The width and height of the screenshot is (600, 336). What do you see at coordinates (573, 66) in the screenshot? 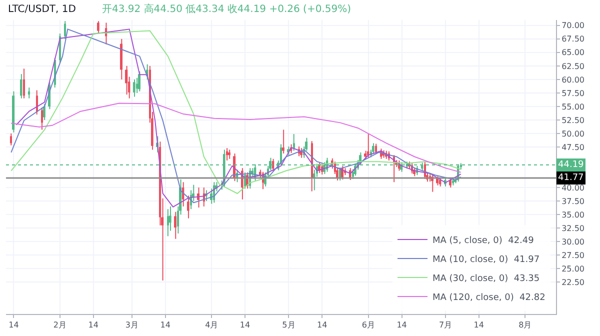
I see `y-tick-label: 62.50` at bounding box center [573, 66].